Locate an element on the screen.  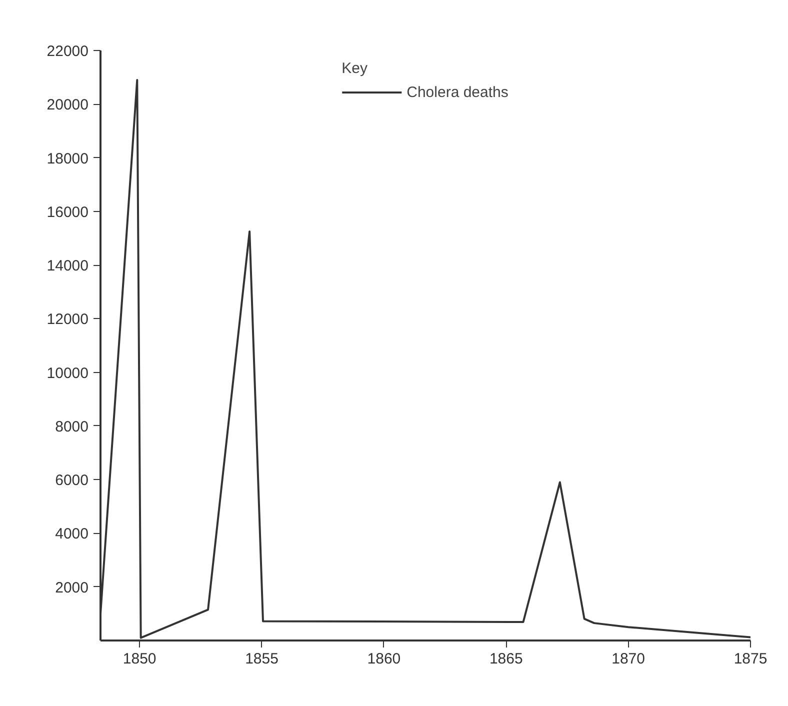
x-tick-label: 1855 is located at coordinates (261, 659).